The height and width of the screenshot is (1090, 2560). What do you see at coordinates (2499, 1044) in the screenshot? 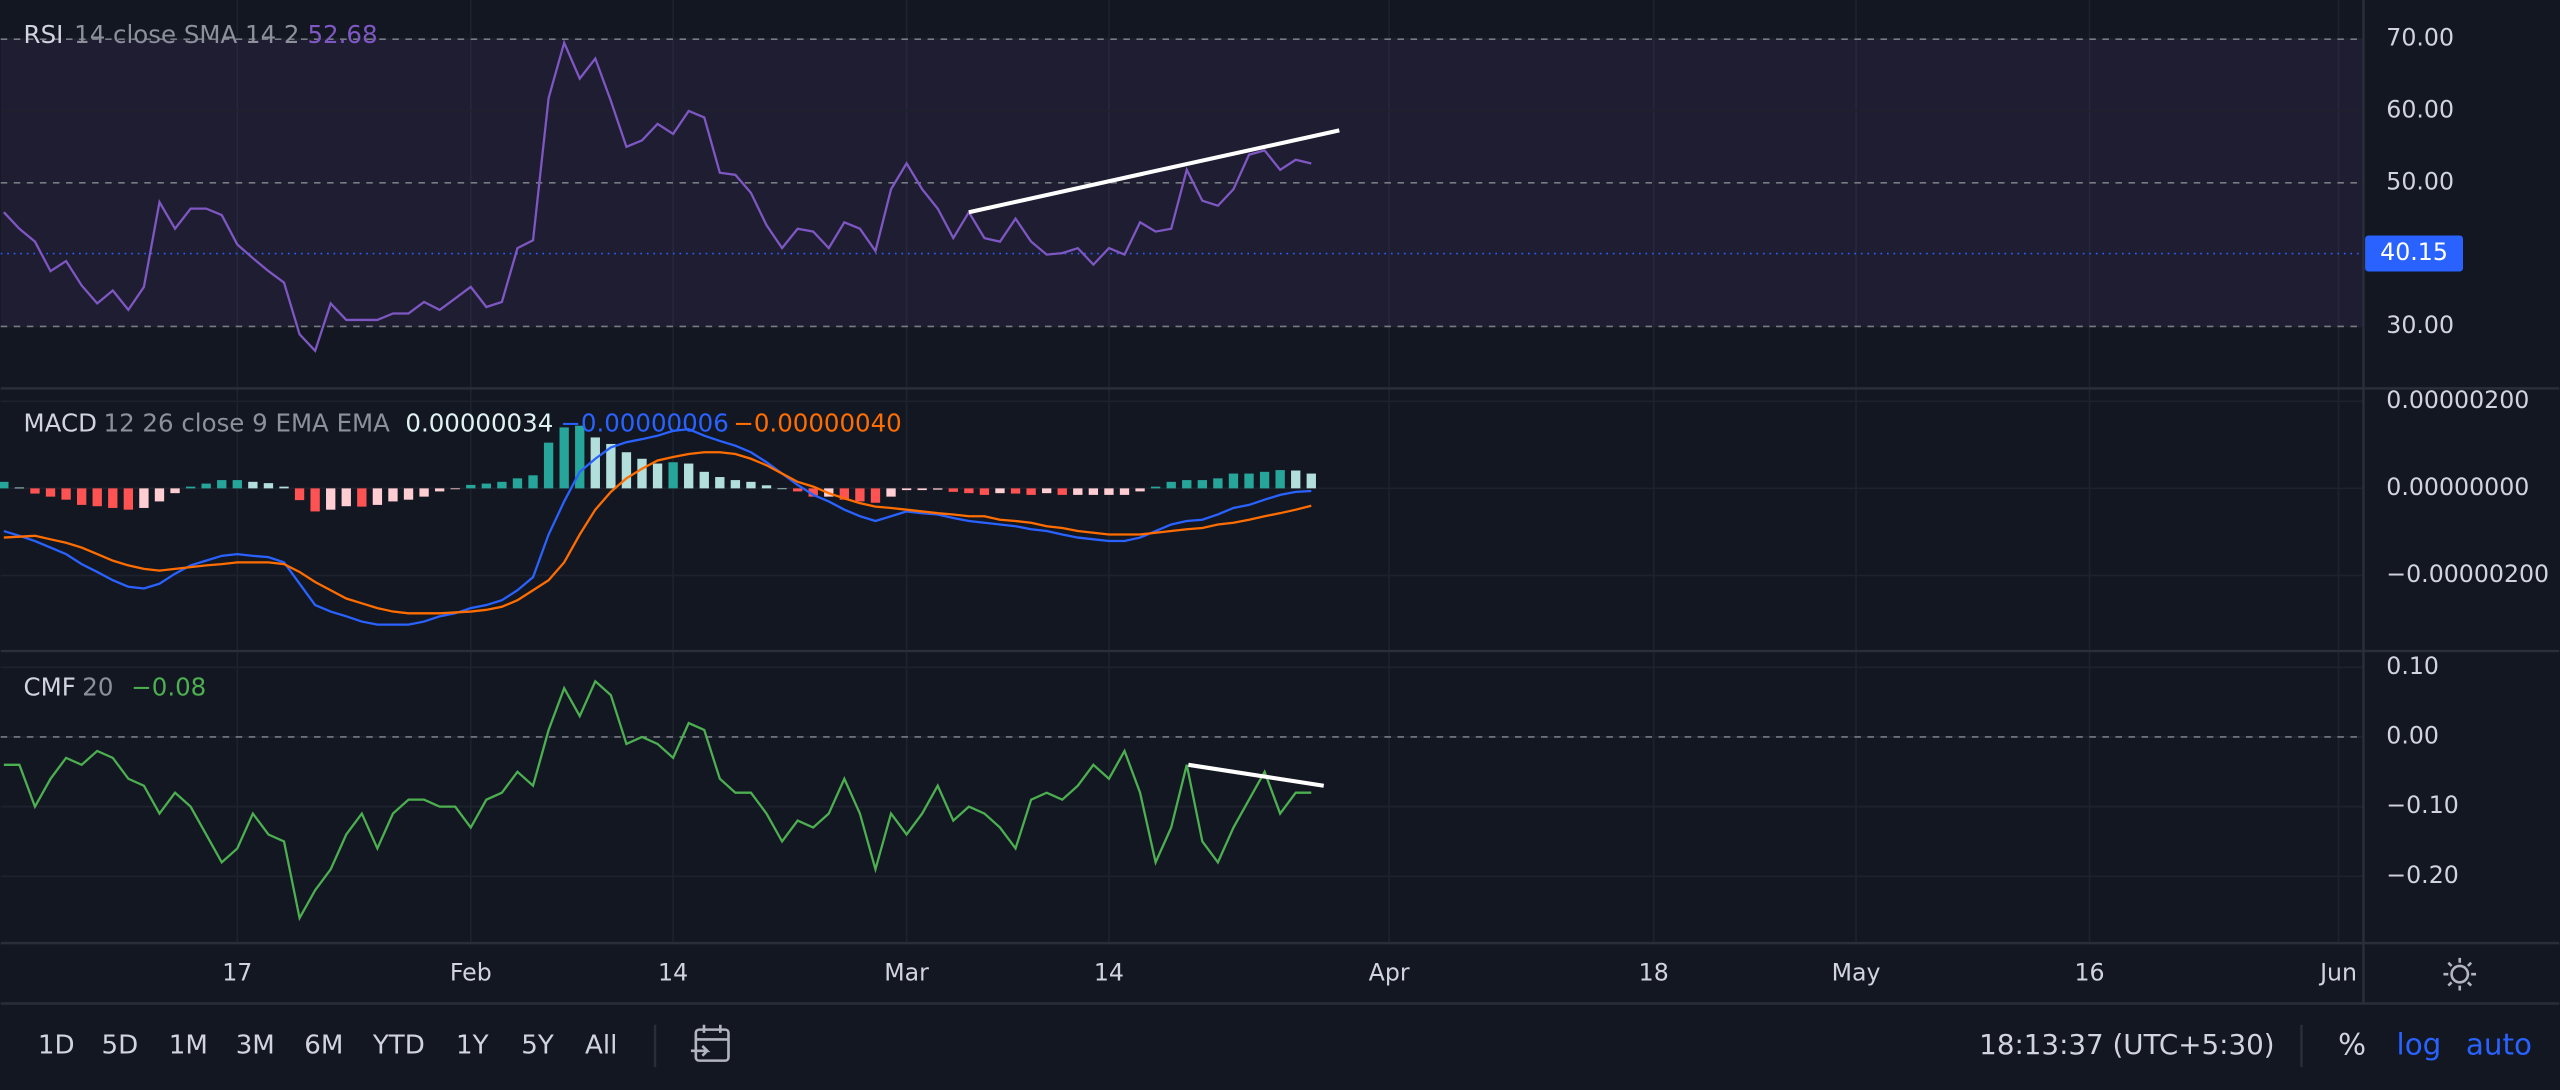
I see `scale-option: auto` at bounding box center [2499, 1044].